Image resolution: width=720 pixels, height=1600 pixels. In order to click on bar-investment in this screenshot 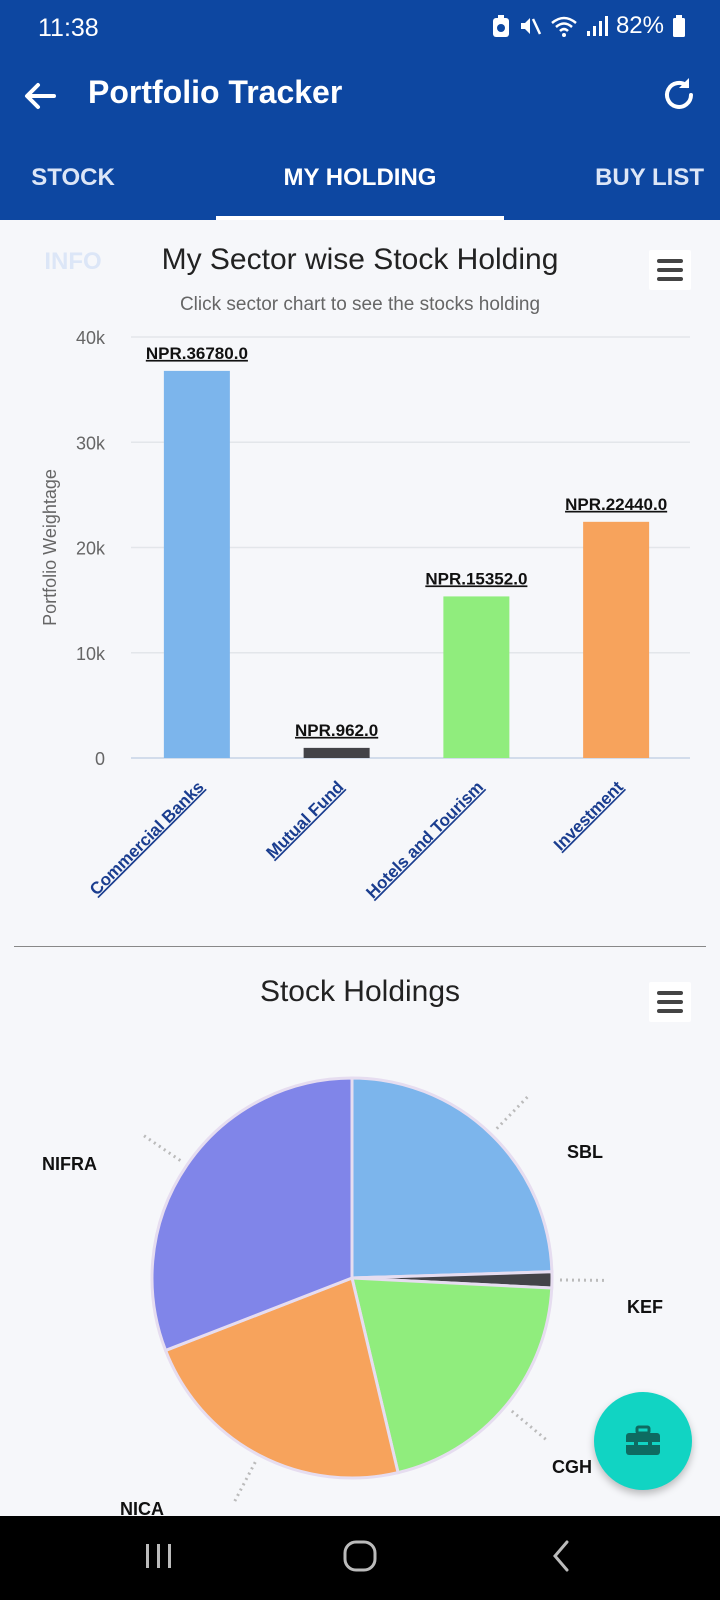, I will do `click(616, 639)`.